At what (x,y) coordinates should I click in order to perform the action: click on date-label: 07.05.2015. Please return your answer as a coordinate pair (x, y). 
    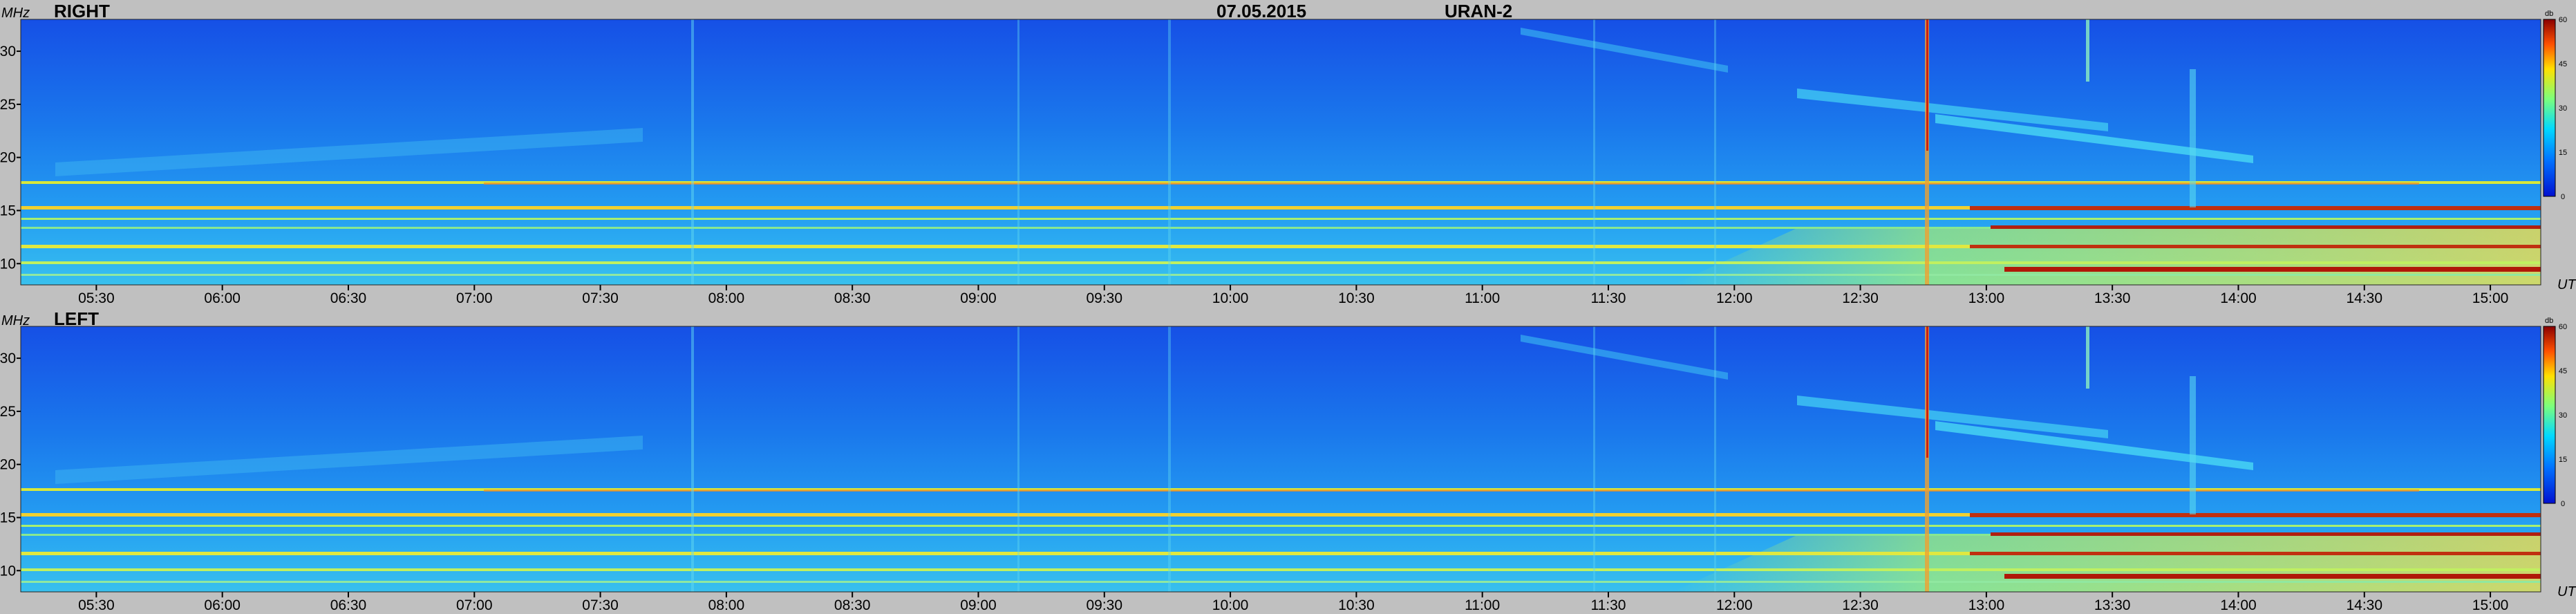
    Looking at the image, I should click on (1261, 11).